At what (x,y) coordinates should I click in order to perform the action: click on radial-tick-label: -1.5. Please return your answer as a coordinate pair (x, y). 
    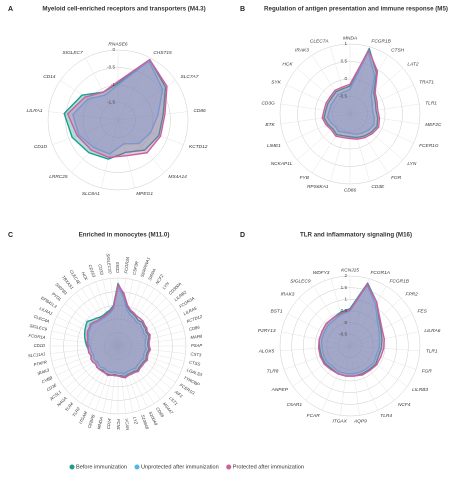
    Looking at the image, I should click on (111, 102).